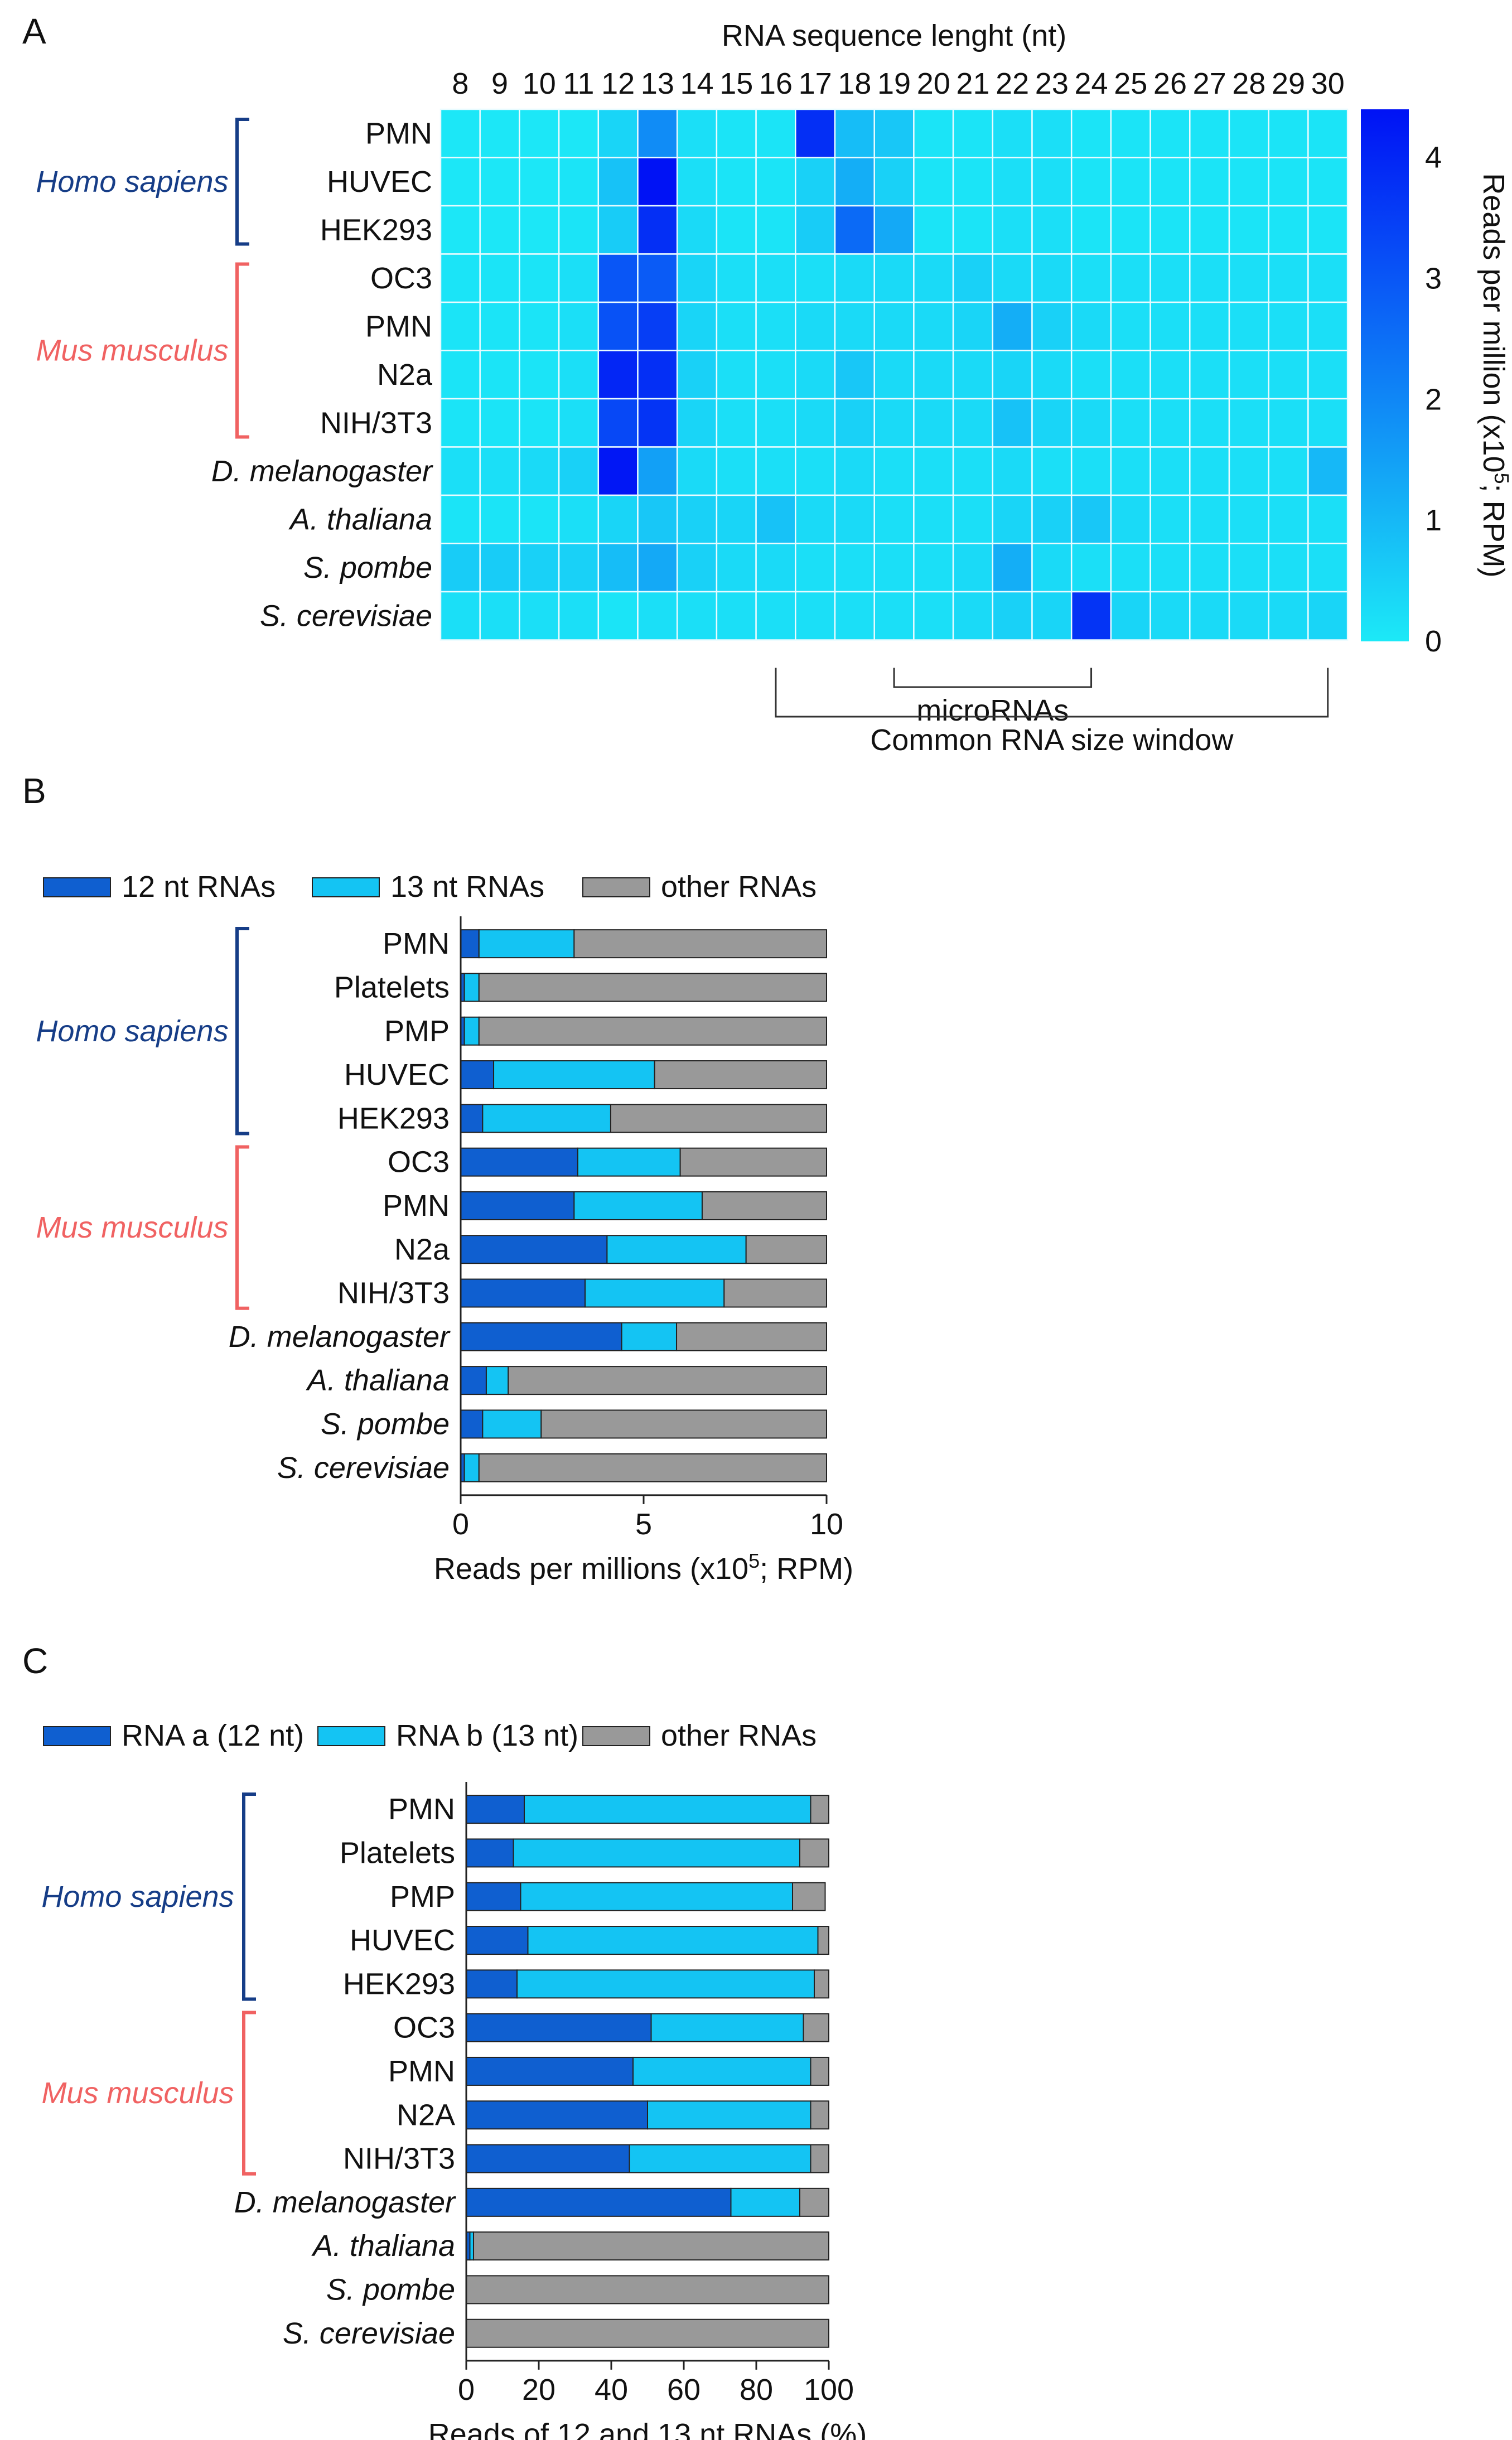 This screenshot has height=2440, width=1512. Describe the element at coordinates (643, 1567) in the screenshot. I see `x-axis-label: Reads per millions (x105; RPM)` at that location.